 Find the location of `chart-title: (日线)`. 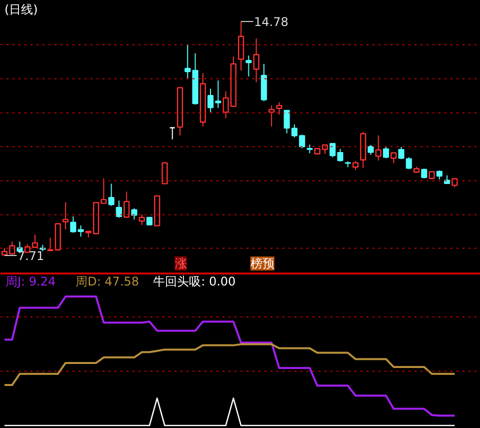

chart-title: (日线) is located at coordinates (21, 9).